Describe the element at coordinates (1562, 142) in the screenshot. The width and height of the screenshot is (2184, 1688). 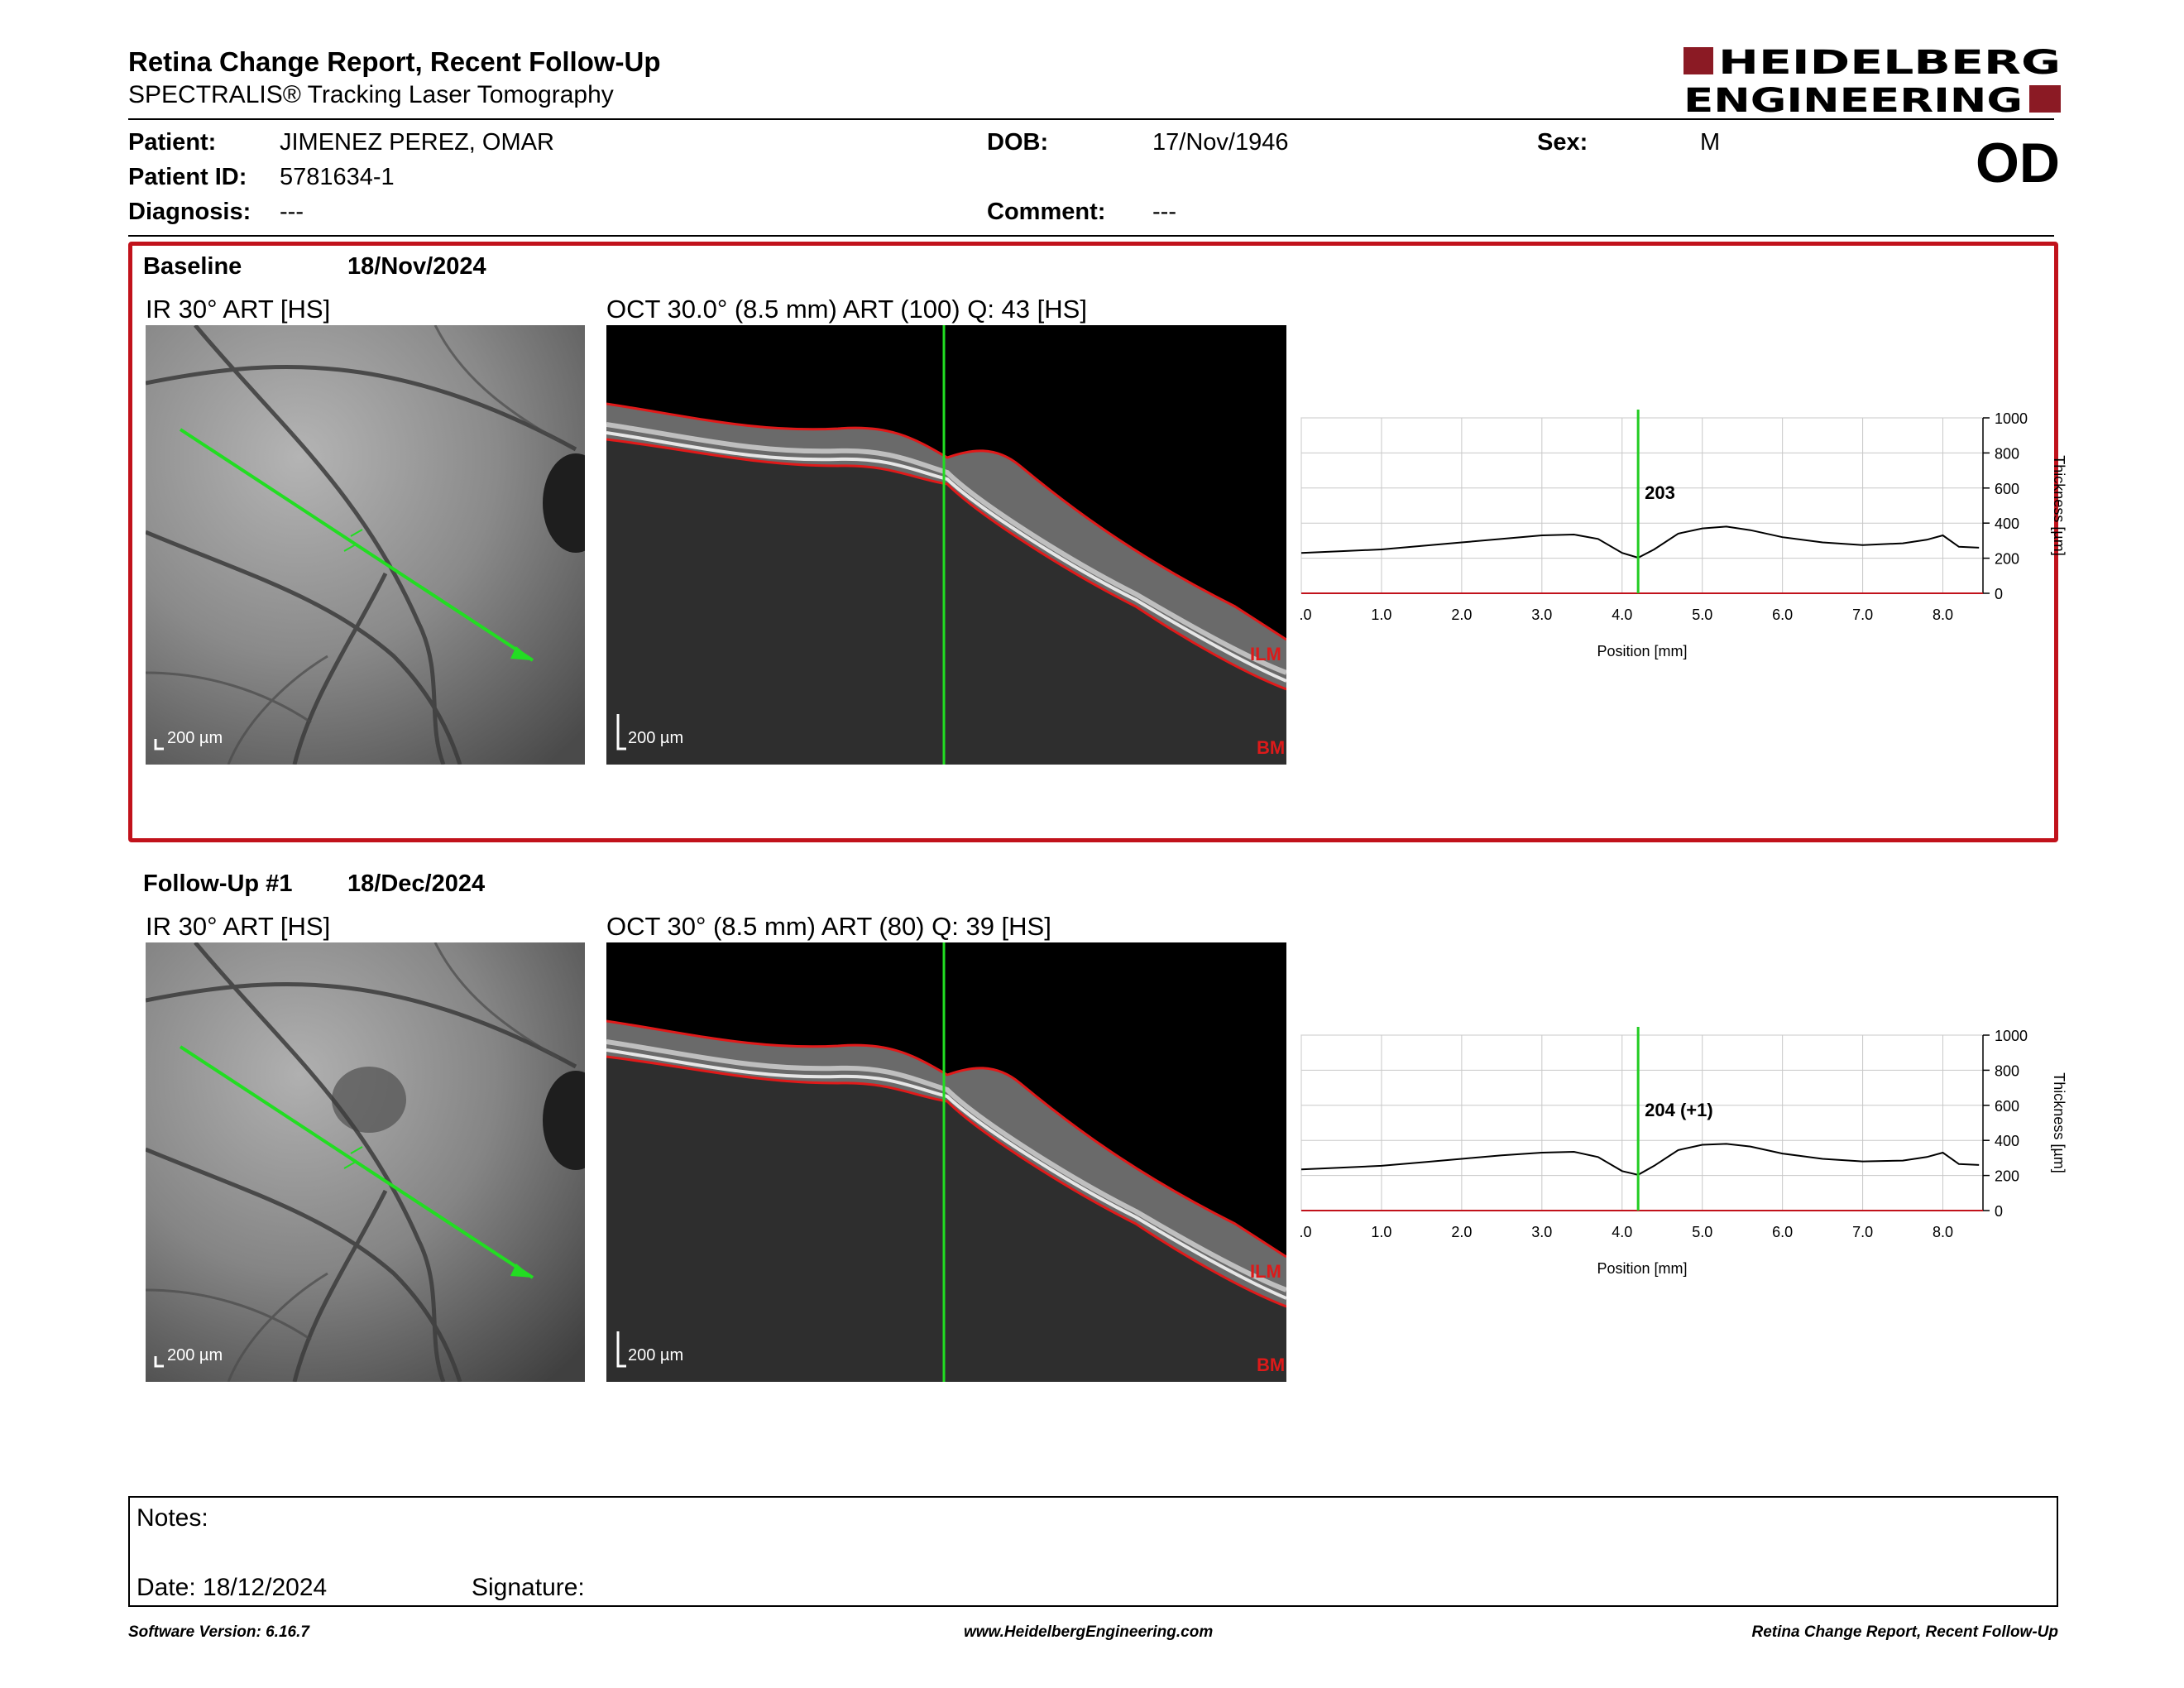
I see `sex-label: Sex:` at that location.